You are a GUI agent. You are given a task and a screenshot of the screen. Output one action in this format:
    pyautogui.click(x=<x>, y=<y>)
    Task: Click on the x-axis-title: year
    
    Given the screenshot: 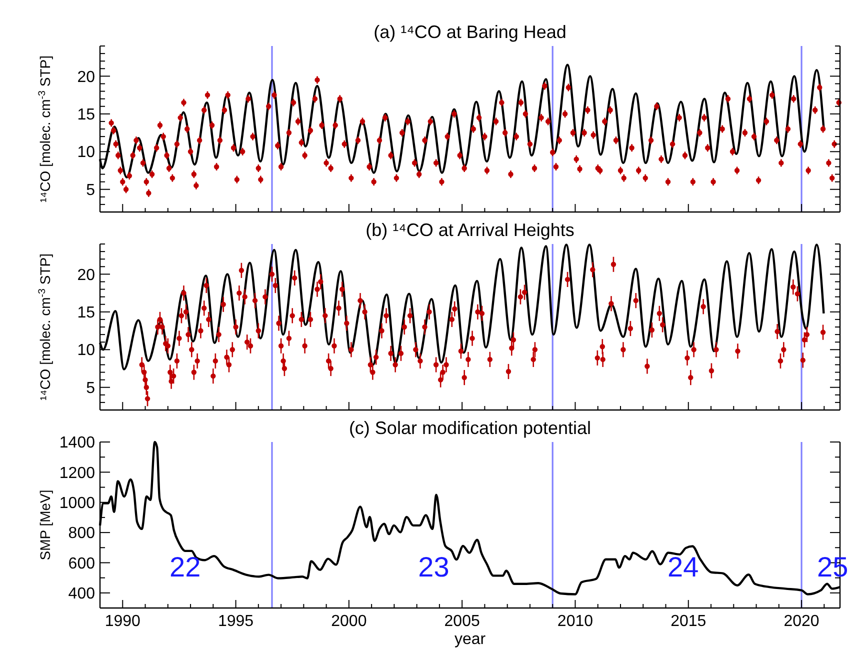 What is the action you would take?
    pyautogui.click(x=470, y=639)
    